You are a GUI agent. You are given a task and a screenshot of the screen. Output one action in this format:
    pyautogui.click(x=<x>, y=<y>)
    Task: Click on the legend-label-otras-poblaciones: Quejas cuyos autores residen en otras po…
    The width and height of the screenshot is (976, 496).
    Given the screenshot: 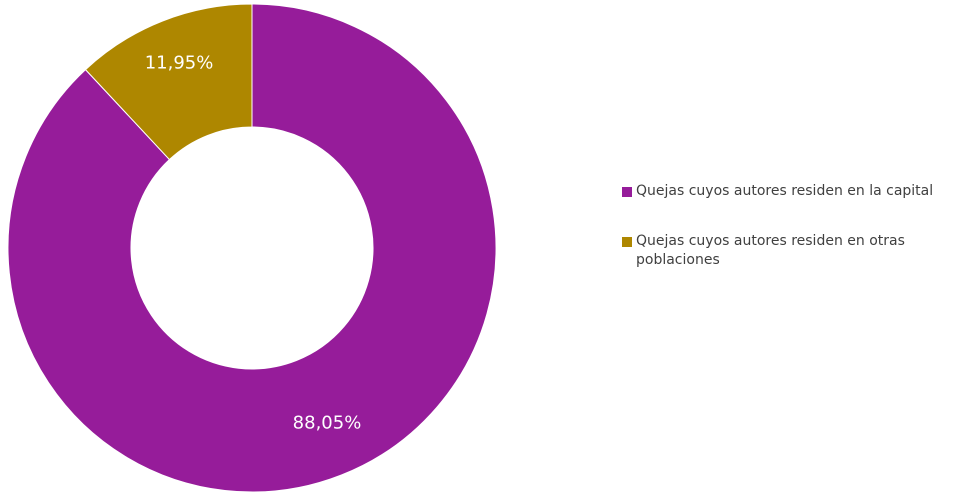 What is the action you would take?
    pyautogui.click(x=770, y=250)
    